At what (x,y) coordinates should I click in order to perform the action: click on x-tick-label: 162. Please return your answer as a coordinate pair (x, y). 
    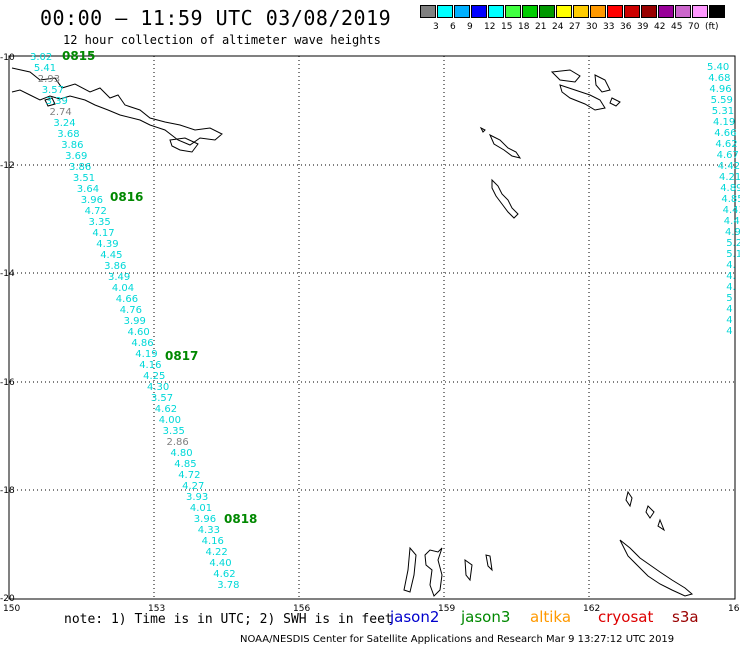
    Looking at the image, I should click on (591, 609).